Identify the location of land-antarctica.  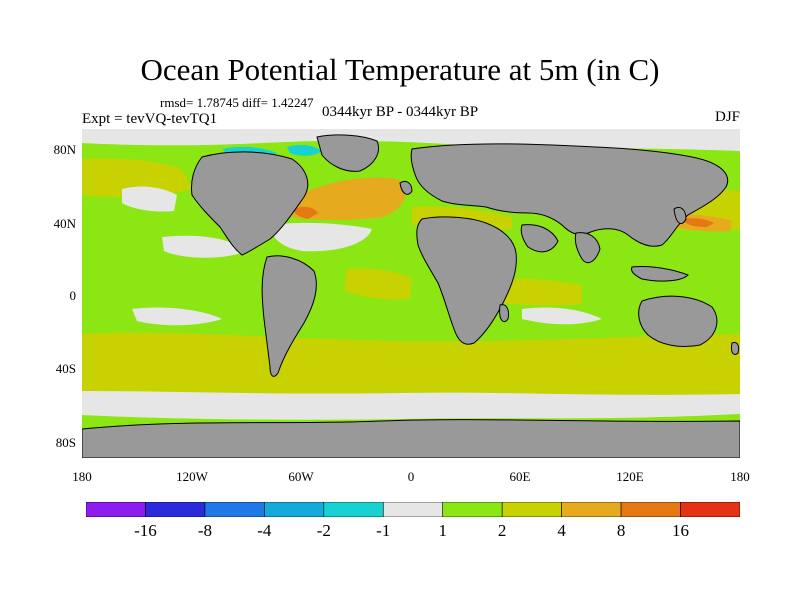
(411, 438).